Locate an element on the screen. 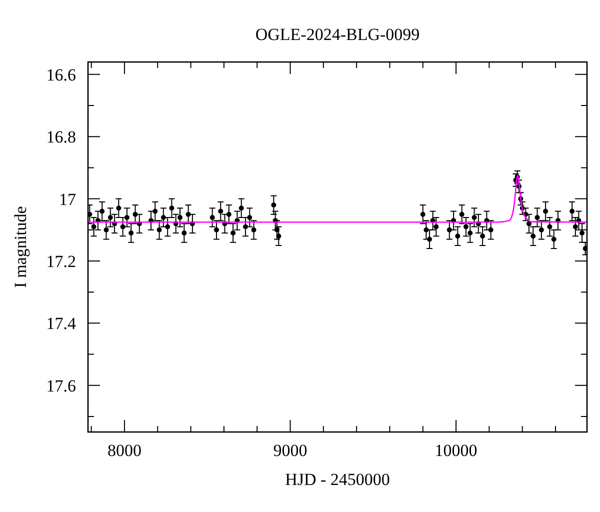  x-axis-title: HJD - 2450000 is located at coordinates (337, 479).